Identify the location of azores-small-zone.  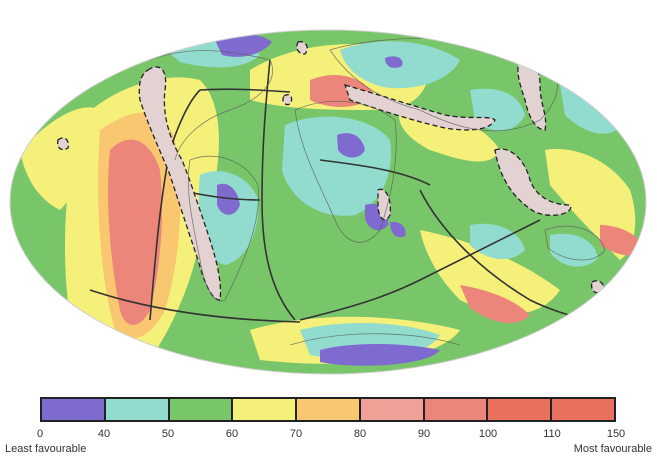
(287, 100).